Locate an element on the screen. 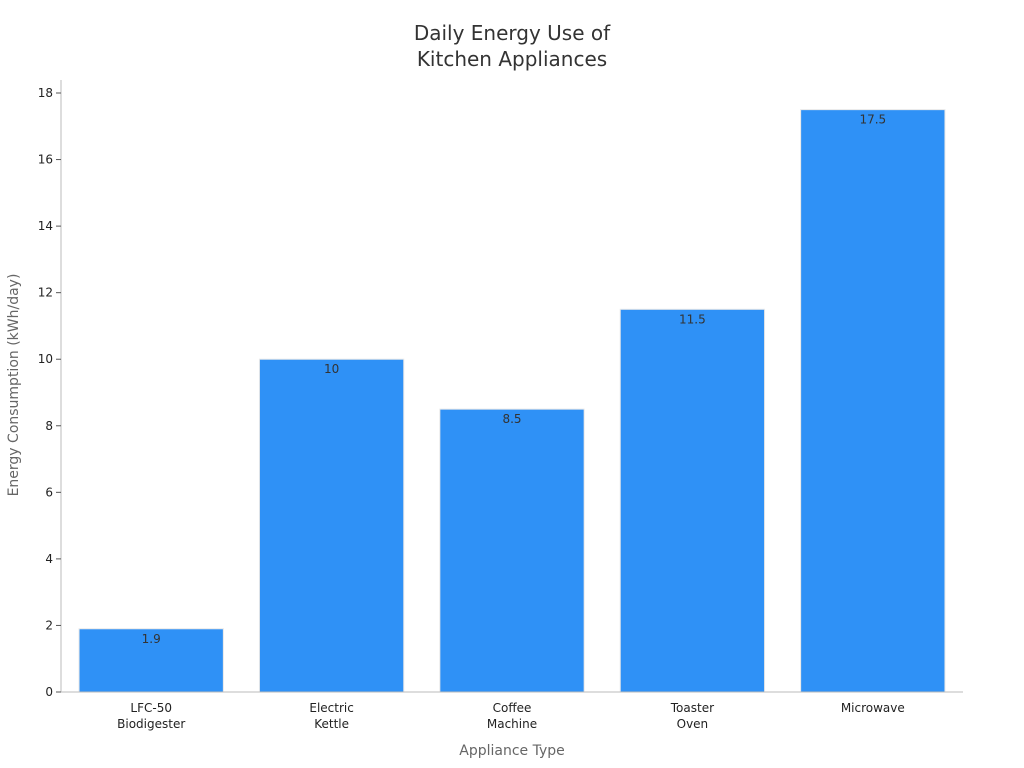 This screenshot has height=768, width=1024. data-label-0: 1.9 is located at coordinates (151, 639).